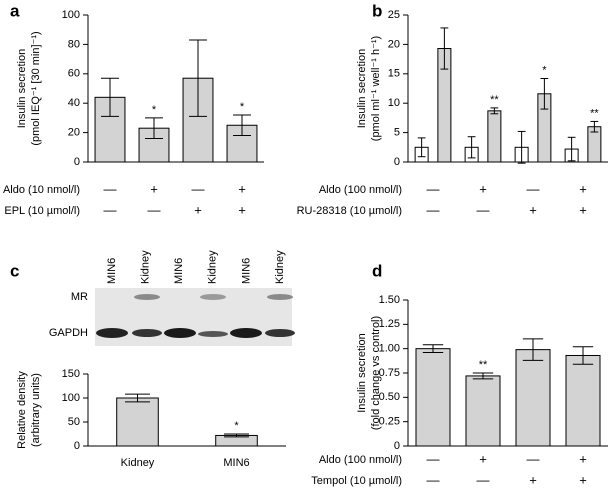 The width and height of the screenshot is (610, 493). I want to click on blot-membrane, so click(193, 317).